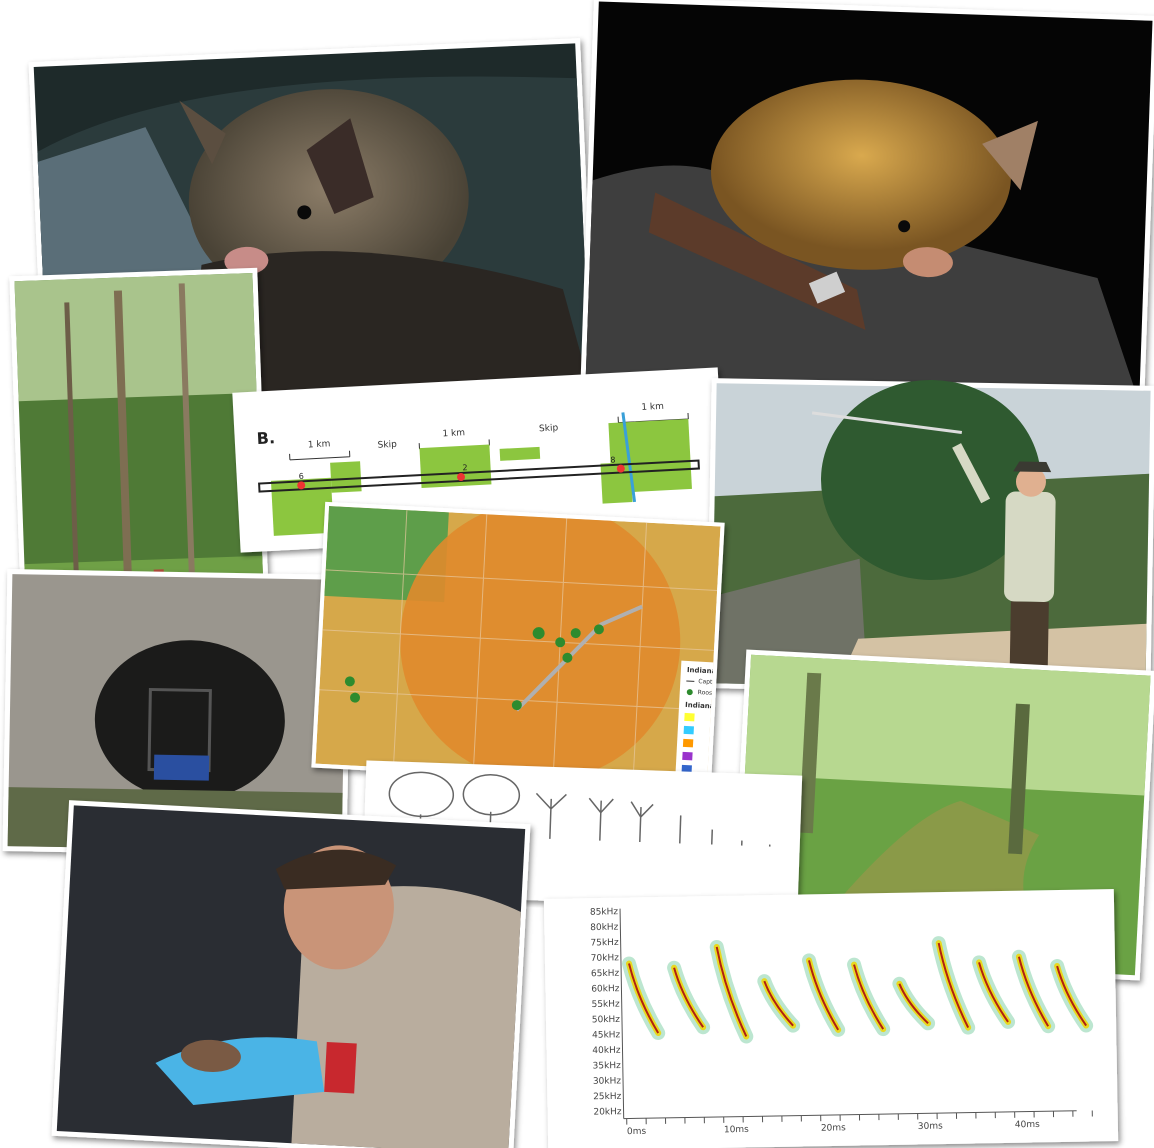 The image size is (1154, 1148). Describe the element at coordinates (613, 459) in the screenshot. I see `site-label: 8` at that location.